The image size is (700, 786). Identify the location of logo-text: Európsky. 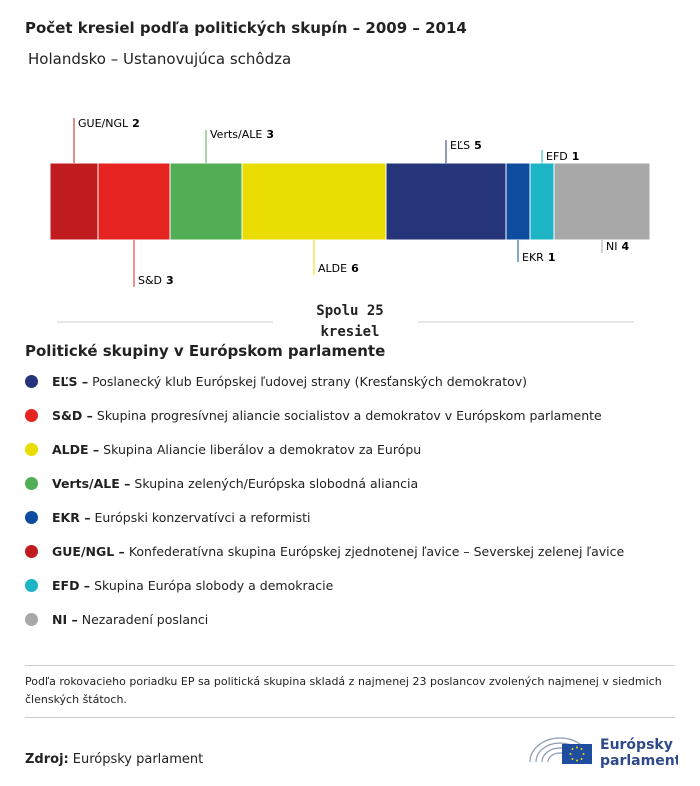
(636, 745).